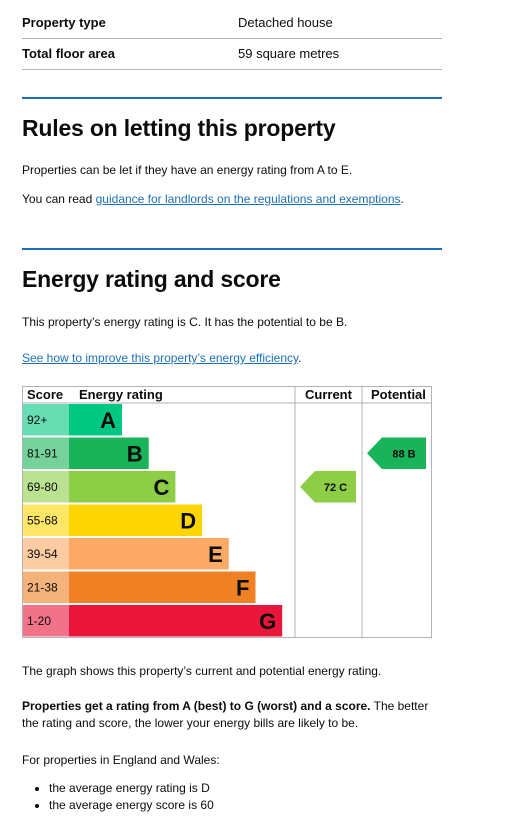 The width and height of the screenshot is (507, 831). Describe the element at coordinates (121, 394) in the screenshot. I see `energy-rating-header: Energy rating` at that location.